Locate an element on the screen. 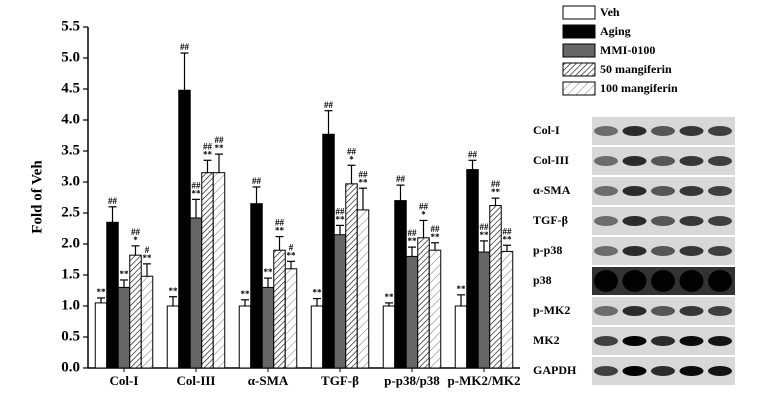 The image size is (761, 402). y-tick-label: 5.5 is located at coordinates (70, 26).